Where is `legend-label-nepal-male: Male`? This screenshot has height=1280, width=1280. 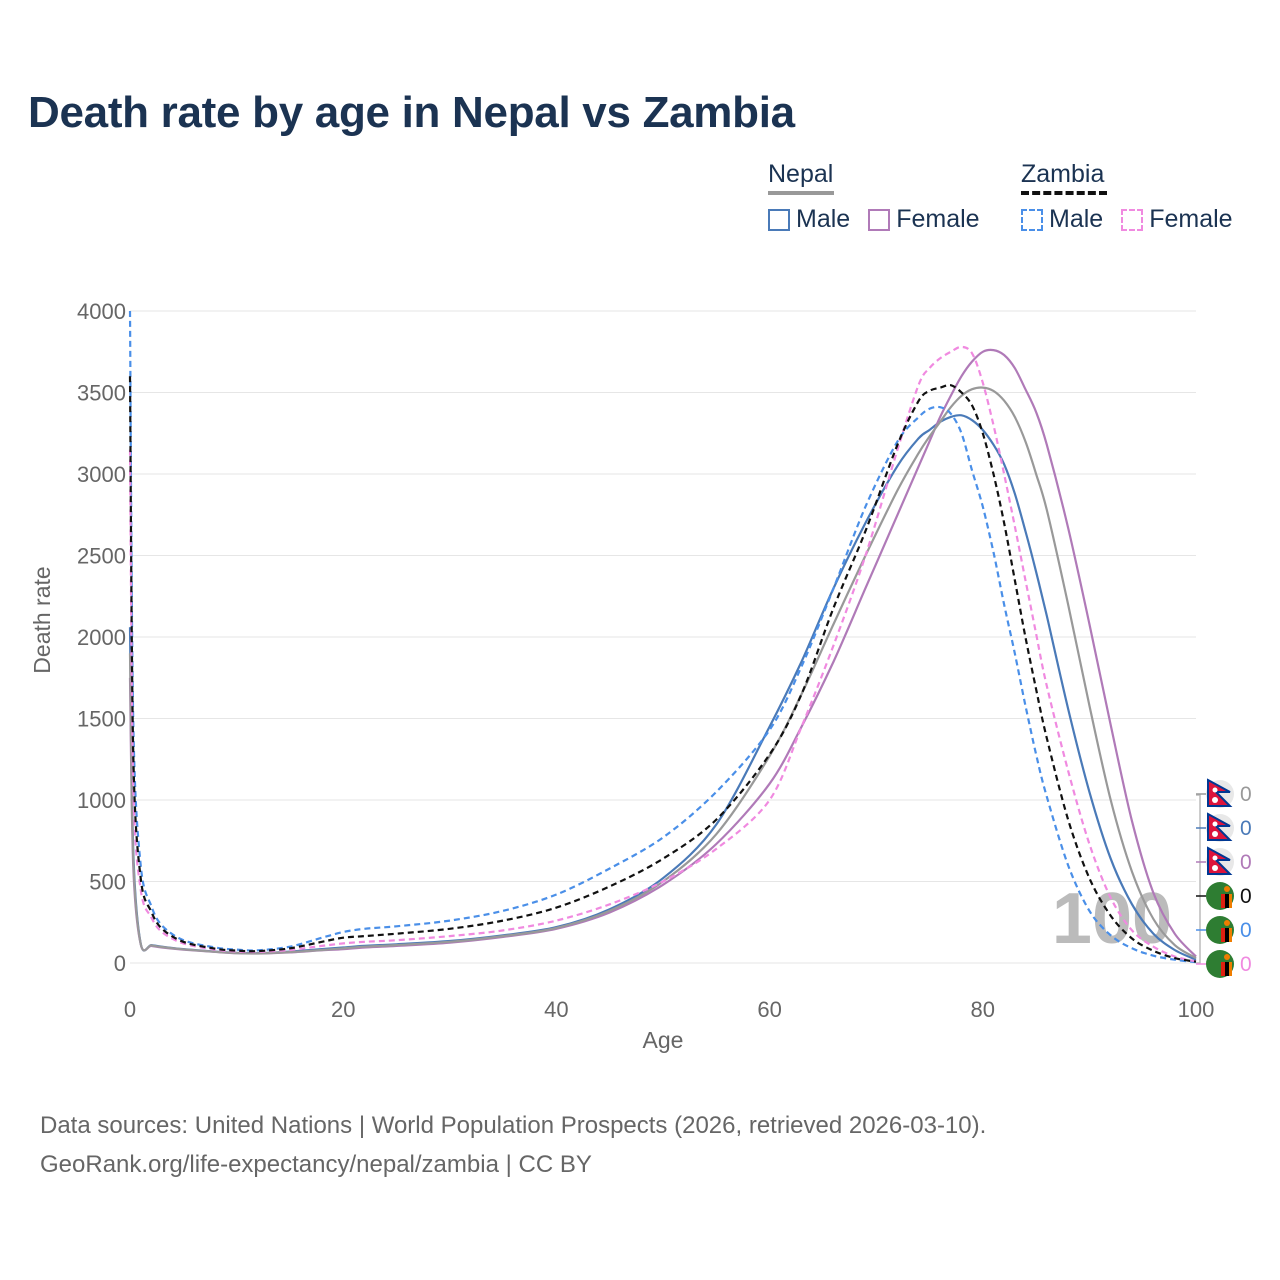
legend-label-nepal-male: Male is located at coordinates (823, 219).